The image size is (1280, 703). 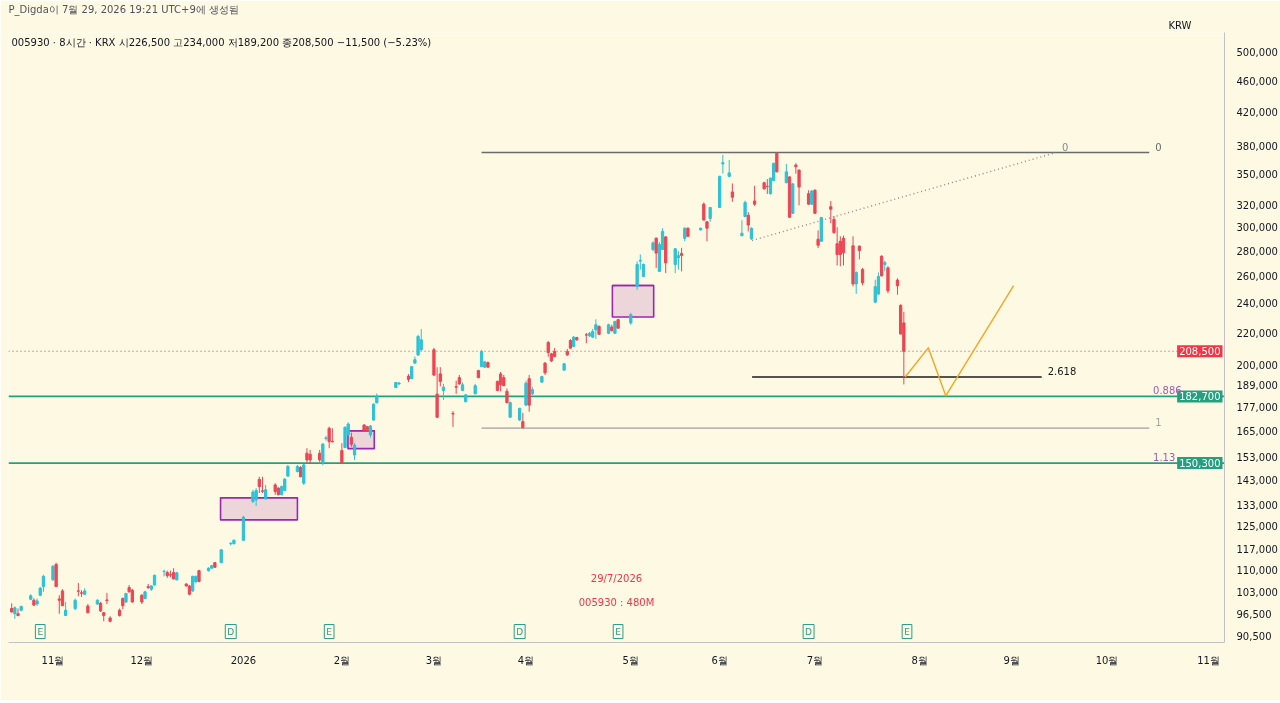 What do you see at coordinates (719, 660) in the screenshot?
I see `x-tick-label: 6월` at bounding box center [719, 660].